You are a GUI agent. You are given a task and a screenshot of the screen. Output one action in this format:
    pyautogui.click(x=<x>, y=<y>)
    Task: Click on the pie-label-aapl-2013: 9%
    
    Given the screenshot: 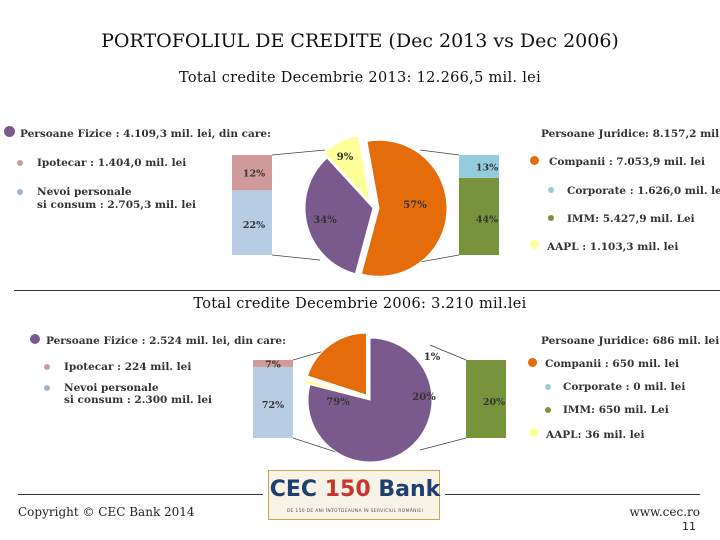 What is the action you would take?
    pyautogui.click(x=345, y=157)
    